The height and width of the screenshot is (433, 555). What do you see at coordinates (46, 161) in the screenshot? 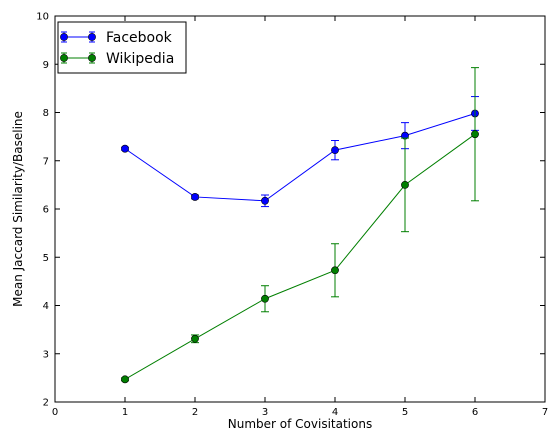
I see `y-tick-label: 7` at bounding box center [46, 161].